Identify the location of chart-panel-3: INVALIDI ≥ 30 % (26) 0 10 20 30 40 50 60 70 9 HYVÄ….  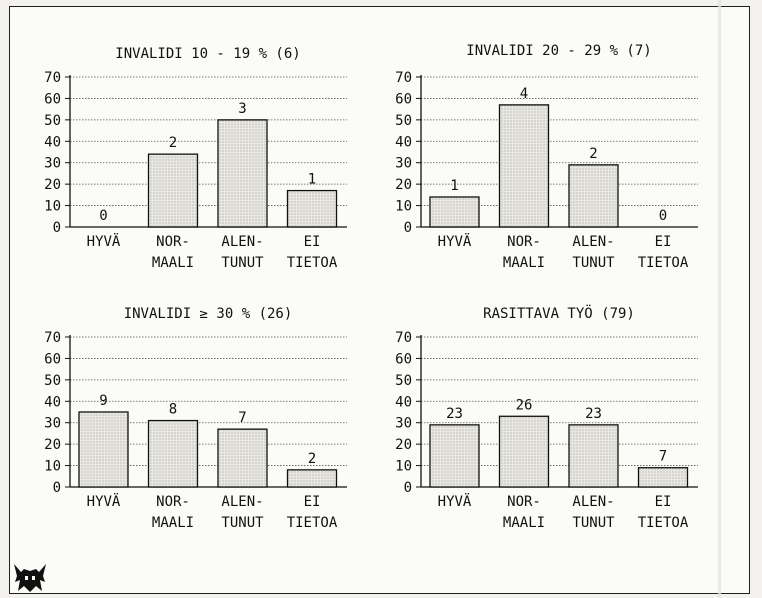
(195, 418).